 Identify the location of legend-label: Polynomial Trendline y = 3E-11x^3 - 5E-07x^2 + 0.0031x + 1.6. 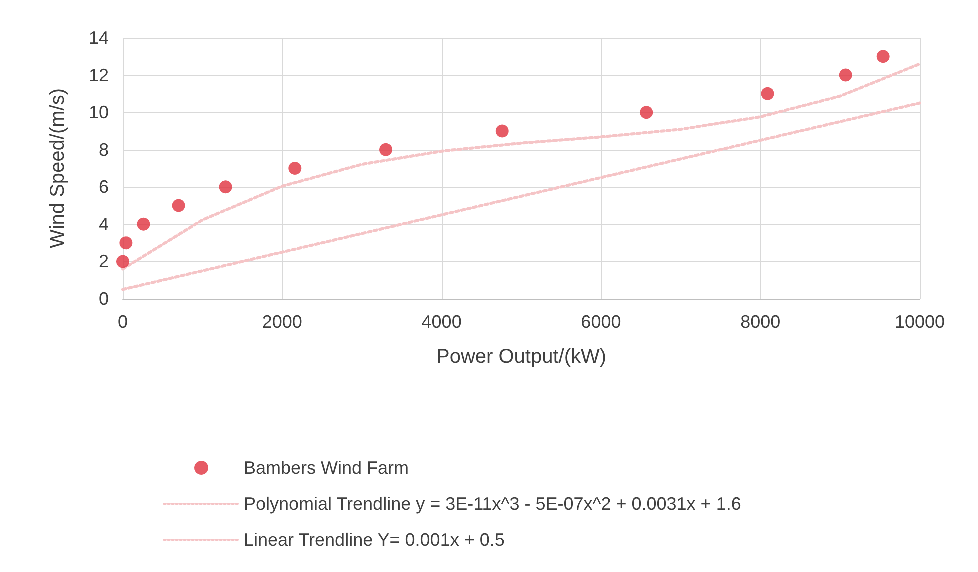
(493, 504).